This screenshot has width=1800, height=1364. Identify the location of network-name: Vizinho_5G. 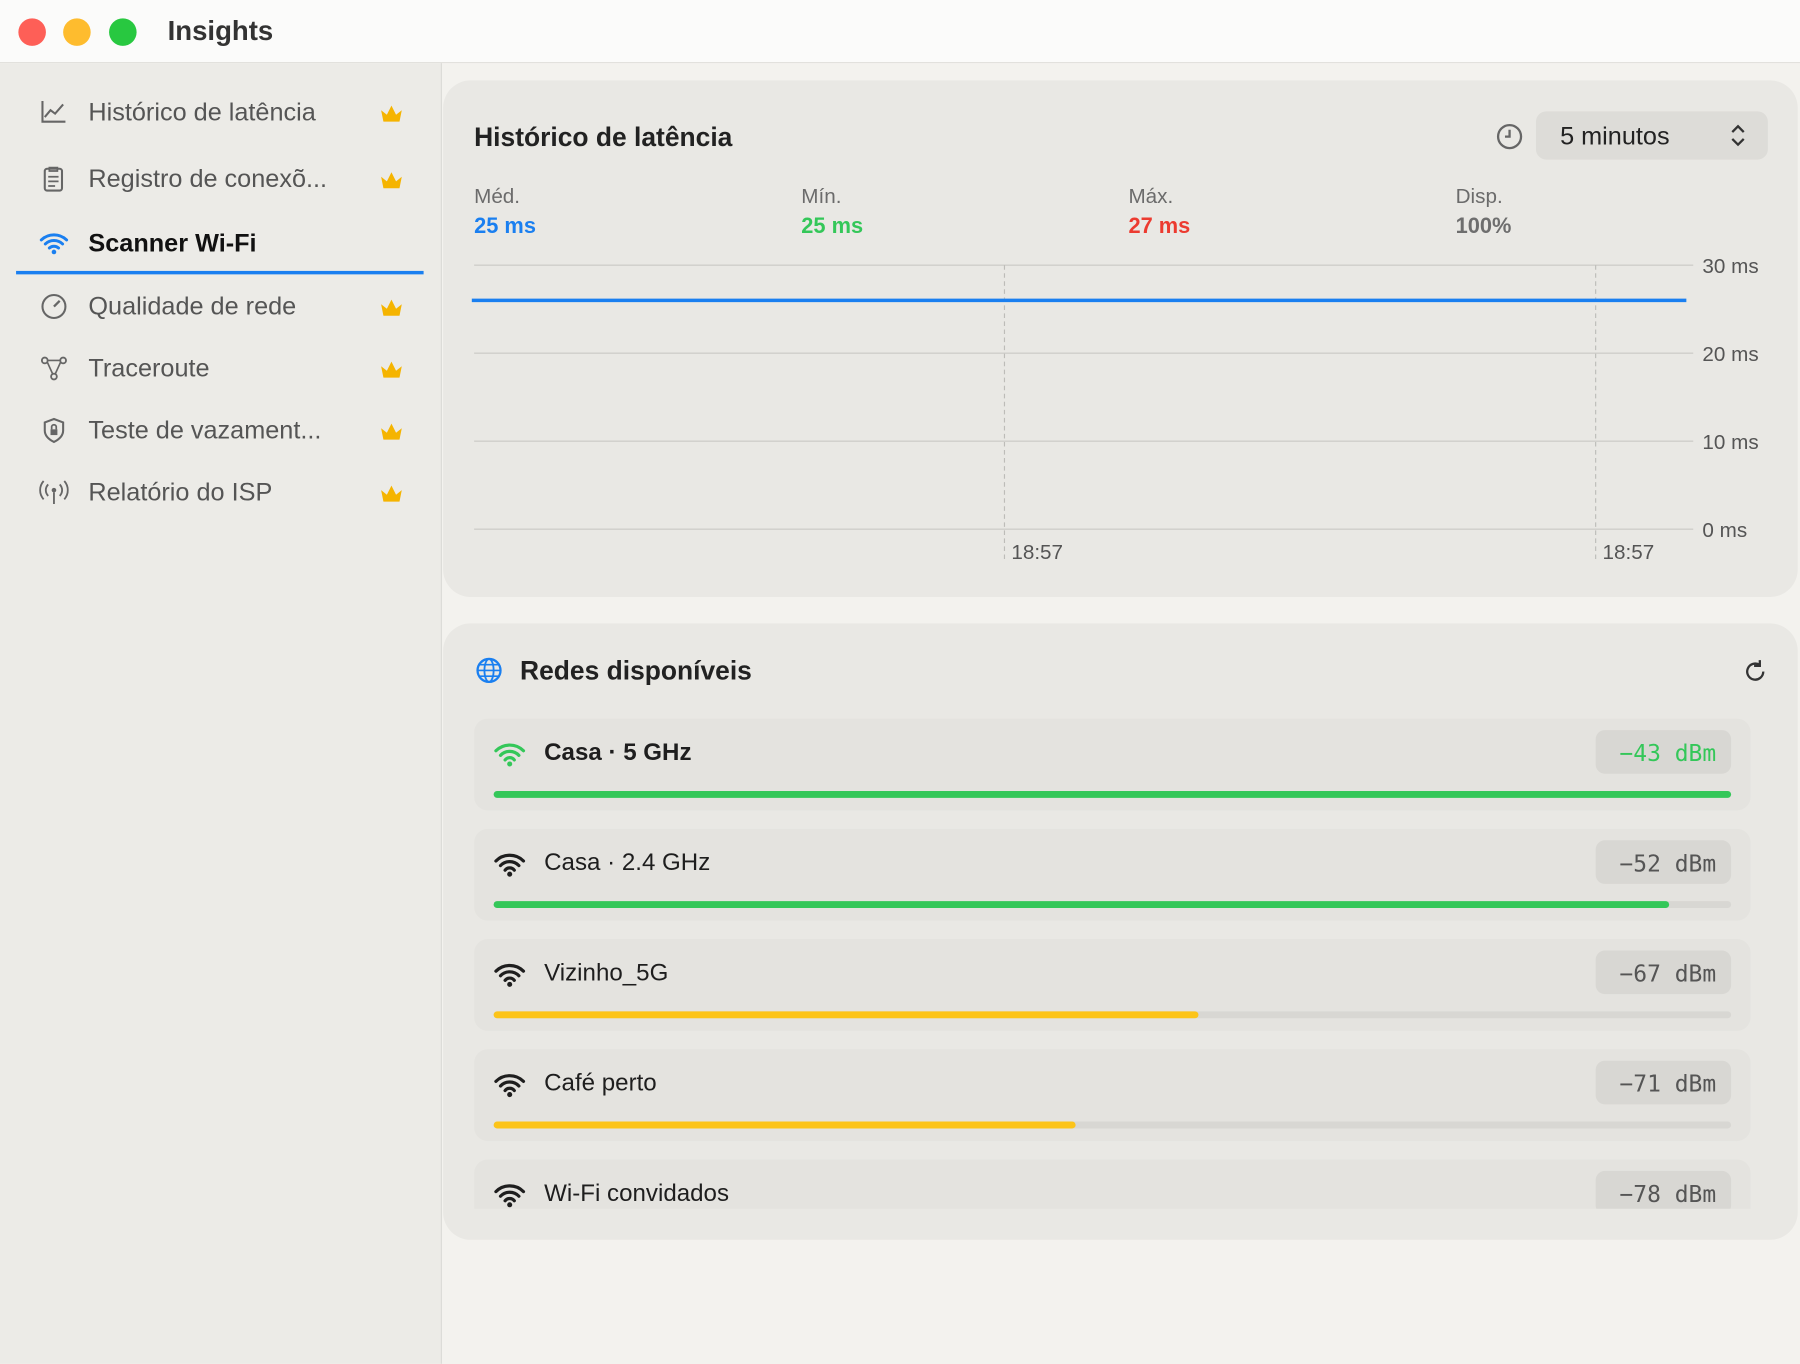
(606, 973).